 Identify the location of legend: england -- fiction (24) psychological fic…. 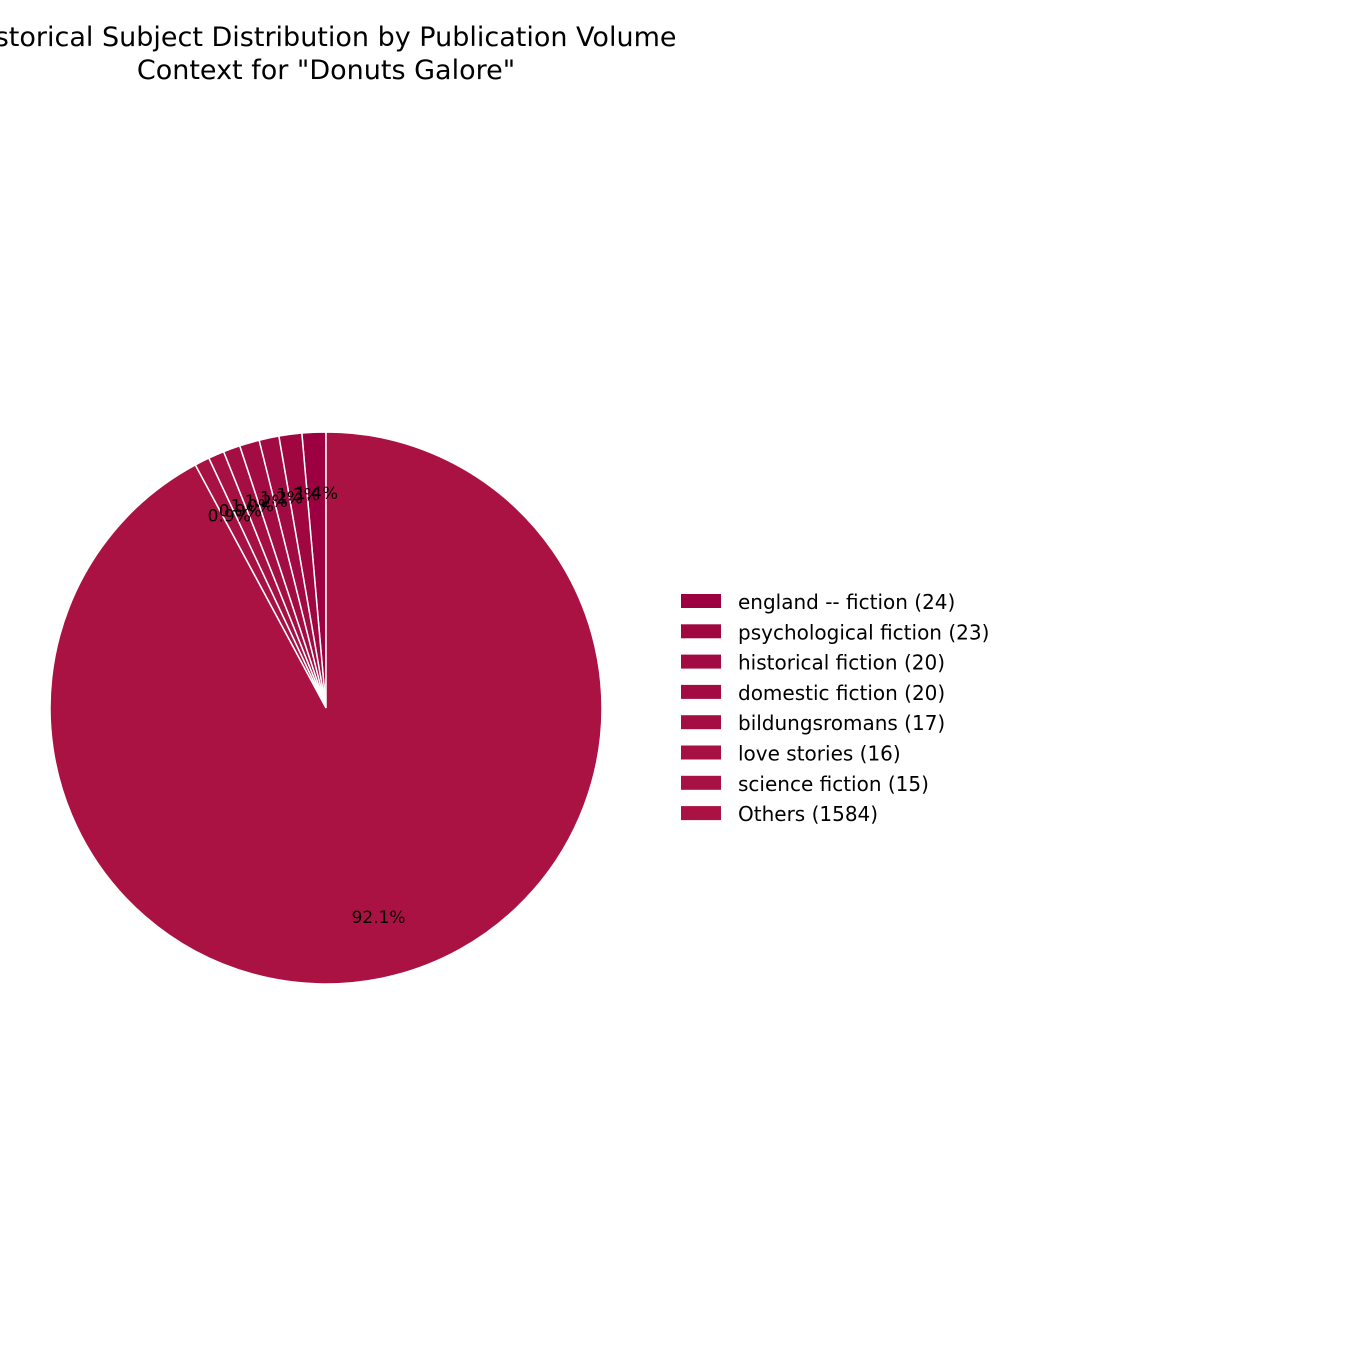
(835, 708).